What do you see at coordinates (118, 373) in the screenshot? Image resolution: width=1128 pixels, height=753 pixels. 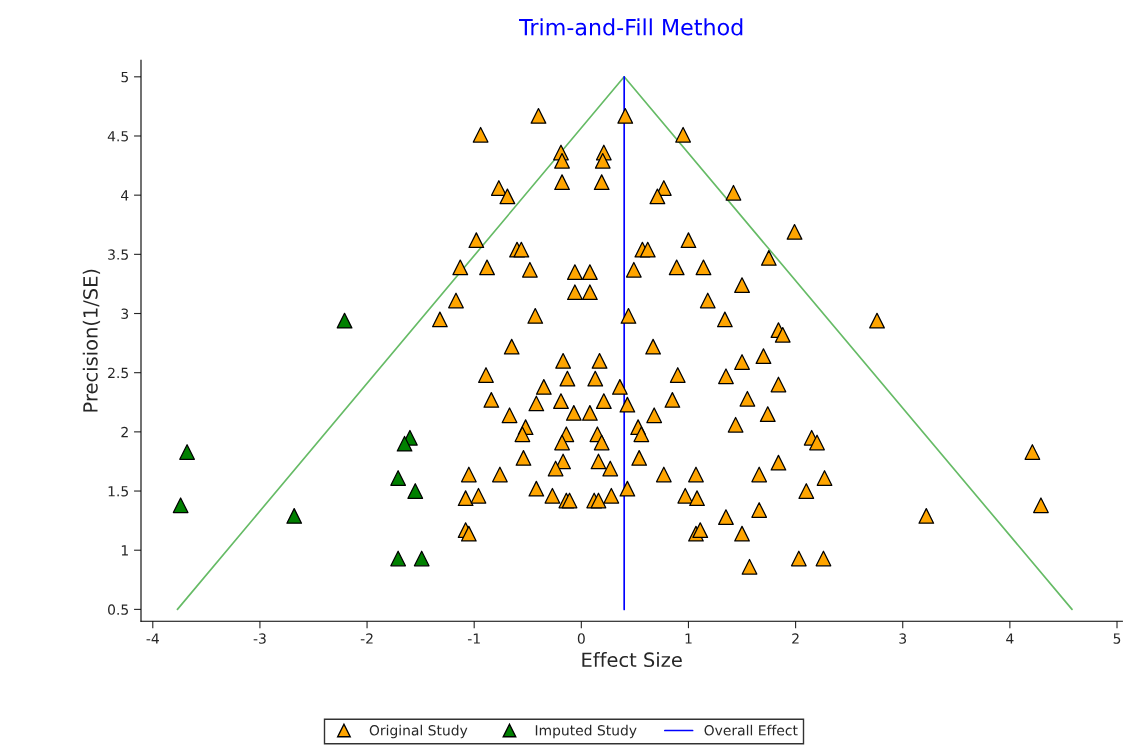 I see `y-tick-label: 2.5` at bounding box center [118, 373].